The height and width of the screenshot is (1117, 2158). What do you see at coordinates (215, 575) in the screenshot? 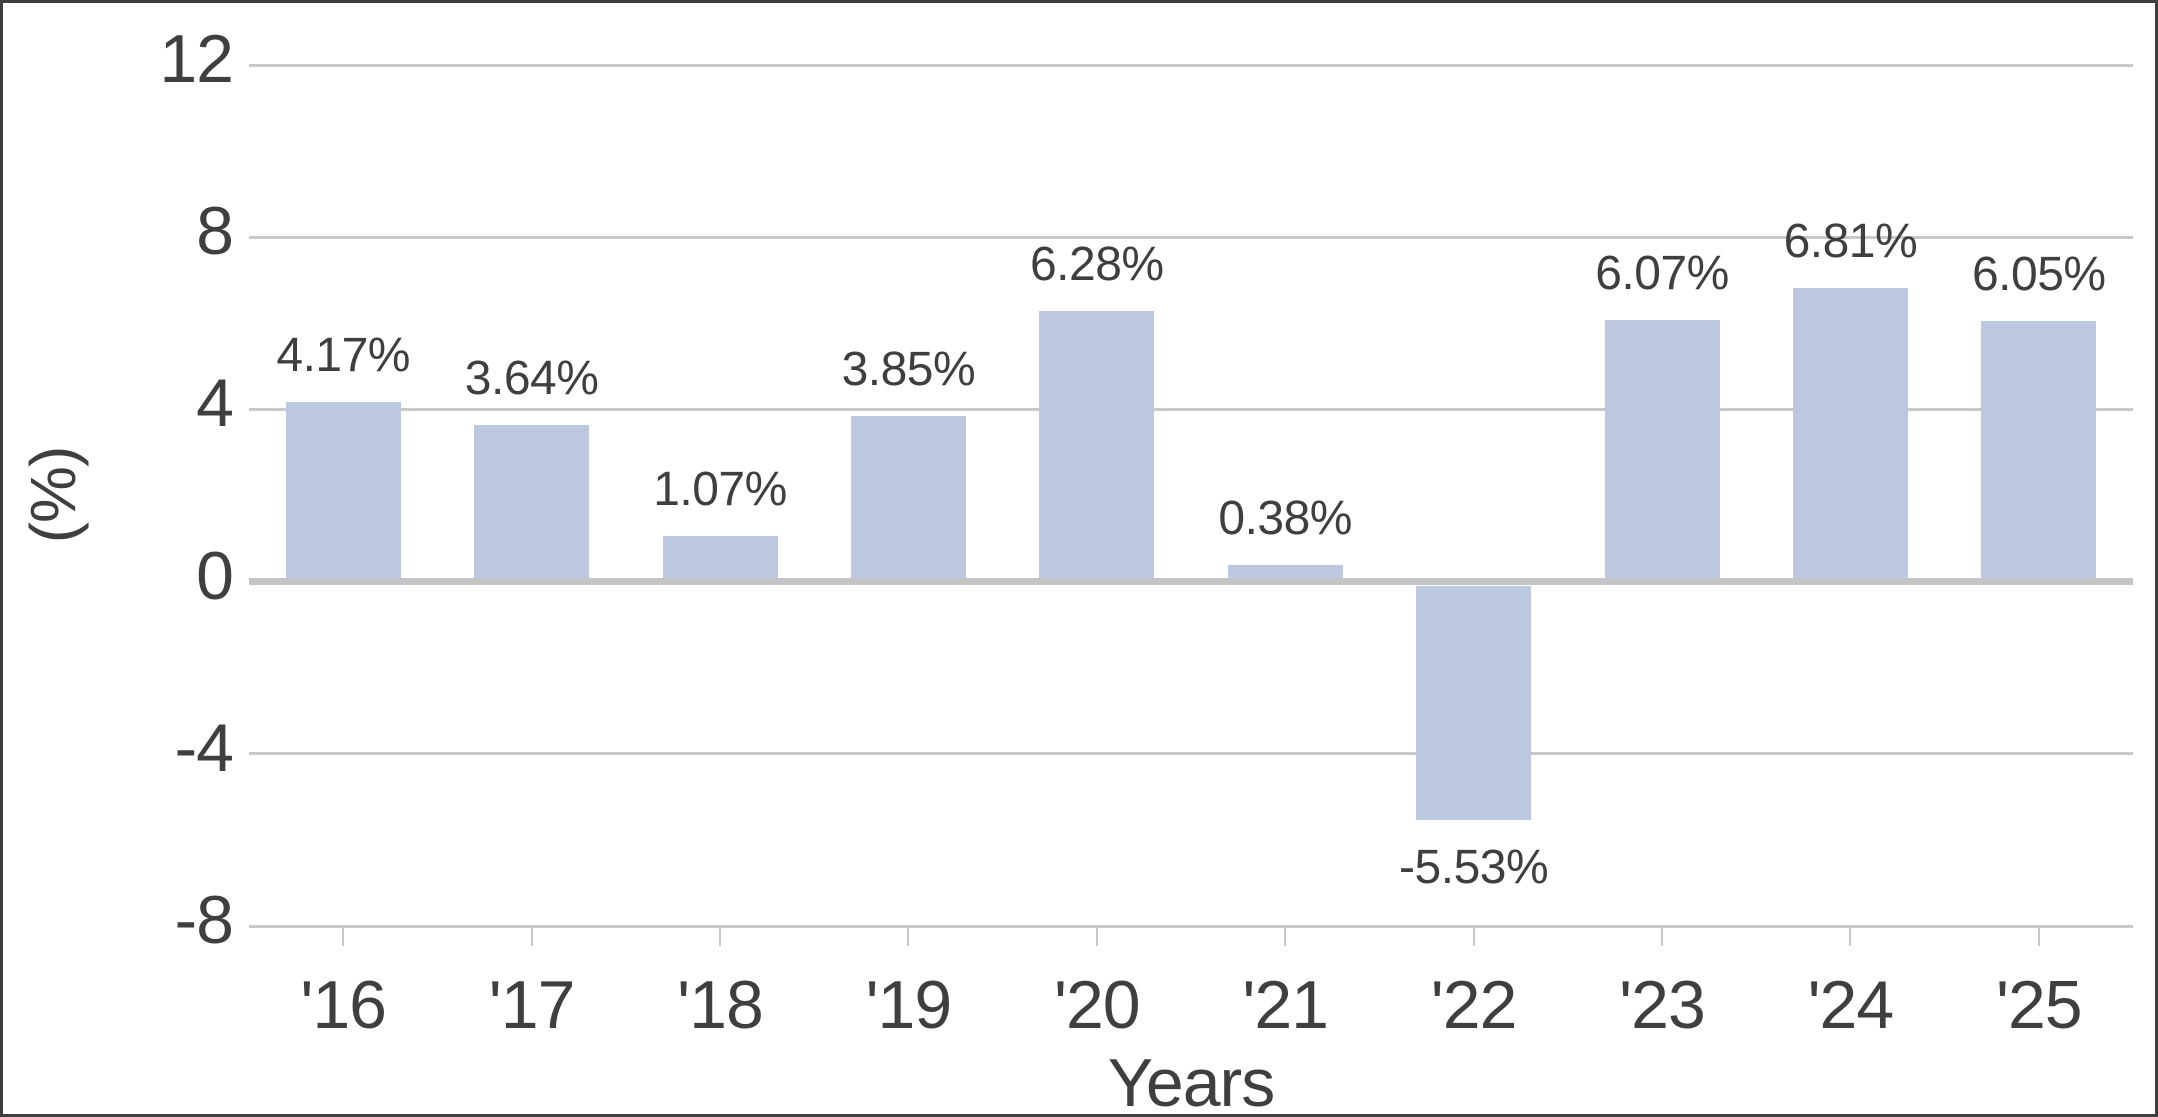
I see `y-axis-tick-label: 0` at bounding box center [215, 575].